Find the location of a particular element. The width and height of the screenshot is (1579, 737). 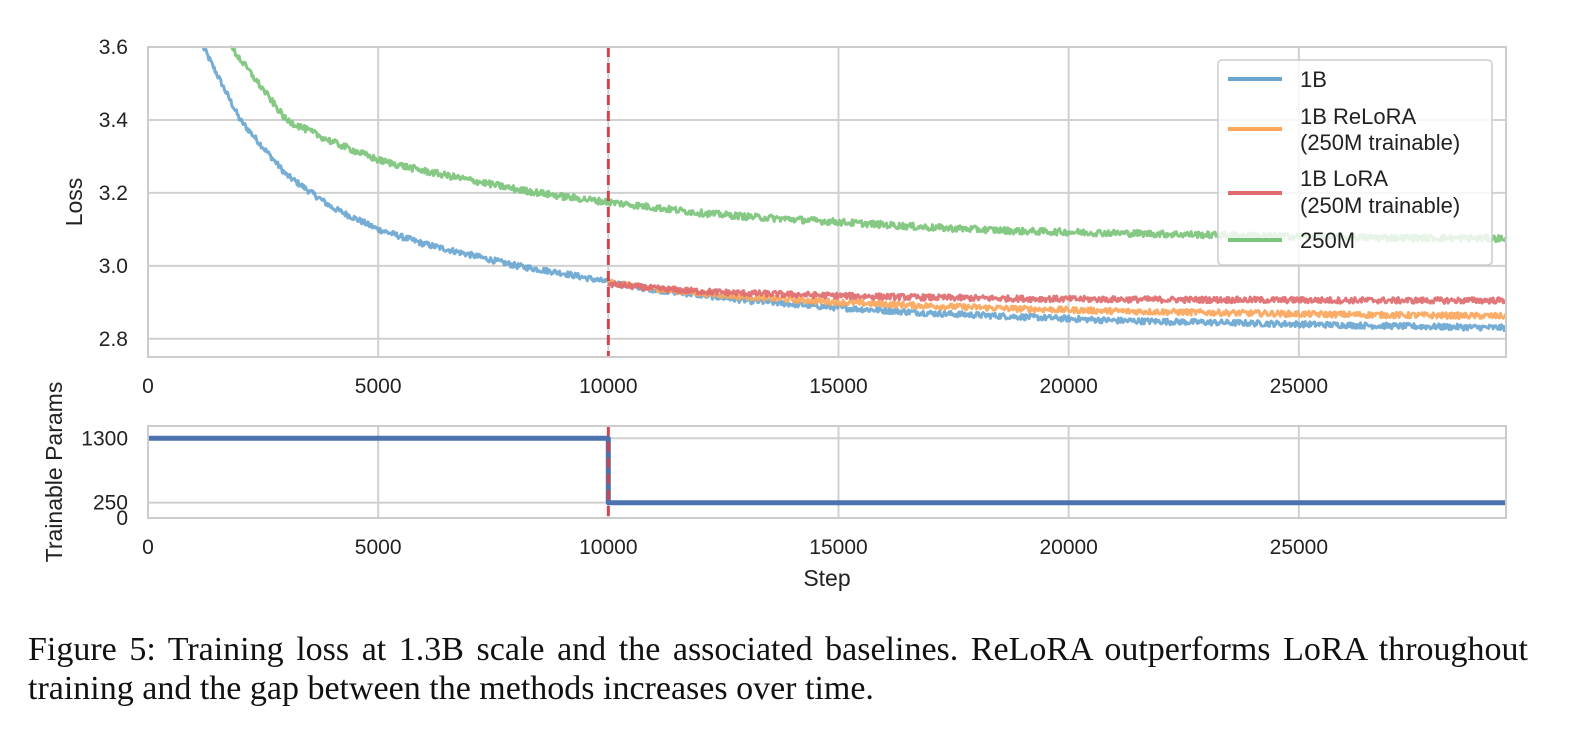

bottom-chart-y-tick-label-0: 0 is located at coordinates (122, 518).